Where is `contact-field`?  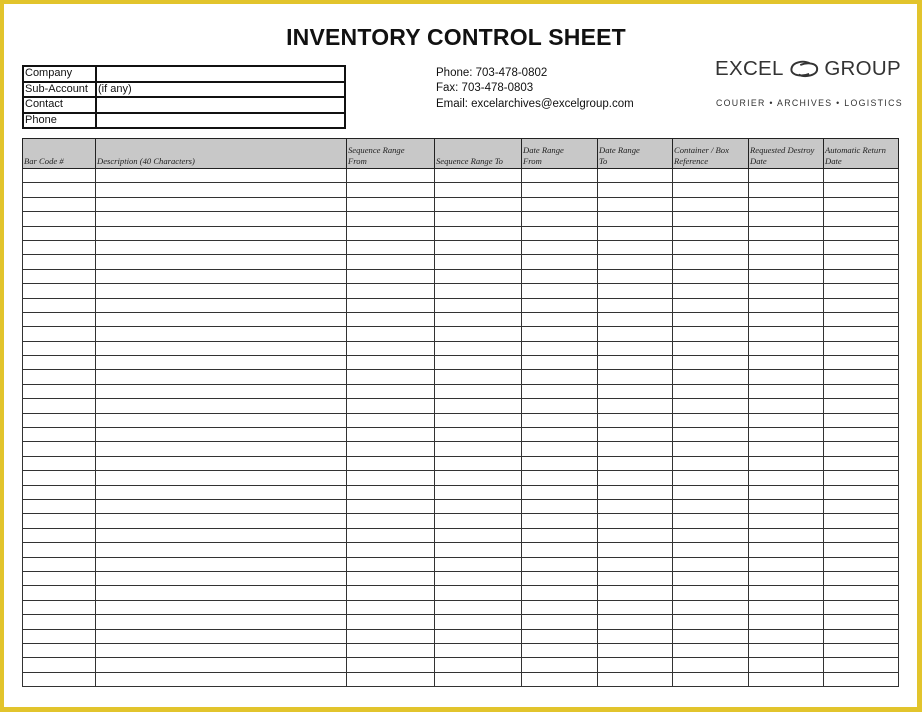 contact-field is located at coordinates (220, 105).